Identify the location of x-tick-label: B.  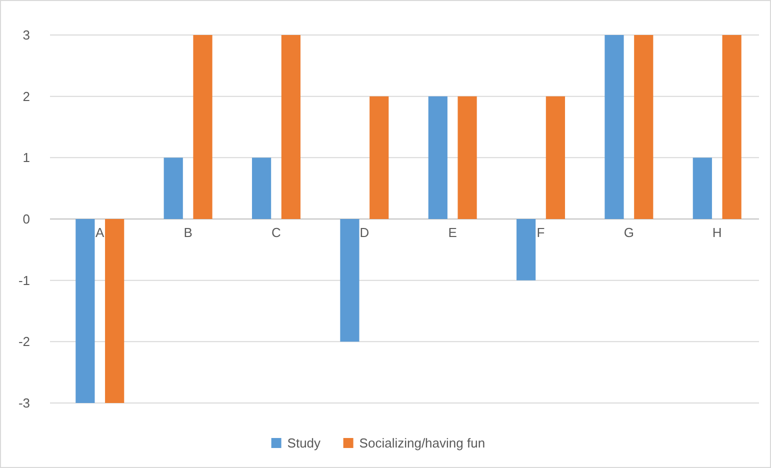
(188, 232).